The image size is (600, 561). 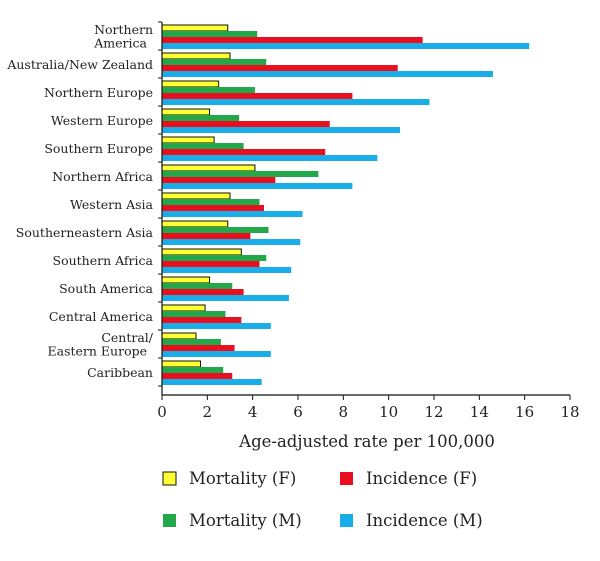 What do you see at coordinates (366, 441) in the screenshot?
I see `x-axis-label: Age-adjusted rate per 100,000` at bounding box center [366, 441].